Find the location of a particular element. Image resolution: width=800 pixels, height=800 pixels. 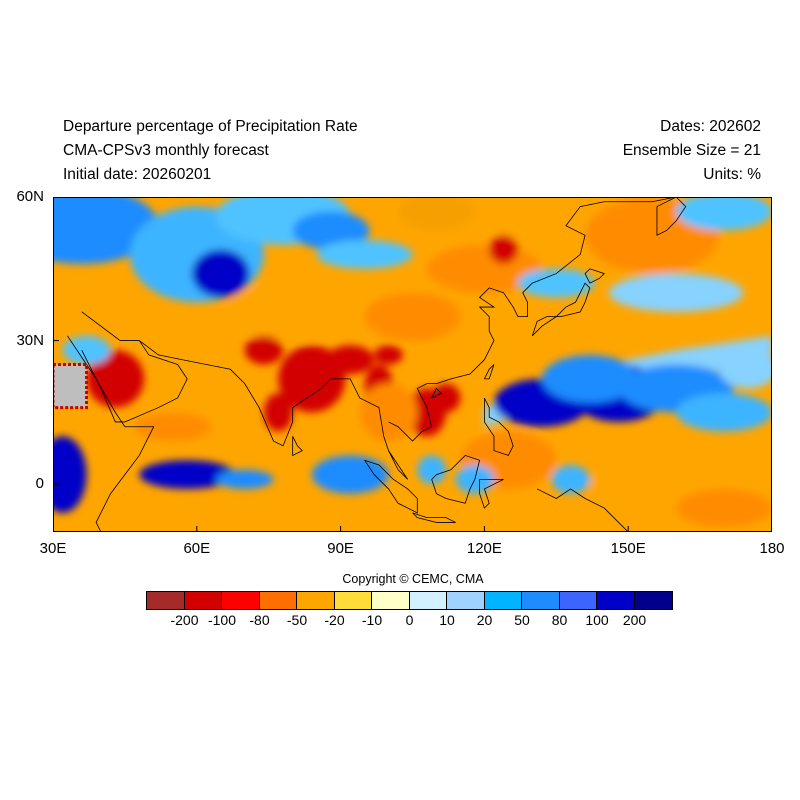

initial-date: Initial date: 20260201 is located at coordinates (137, 174).